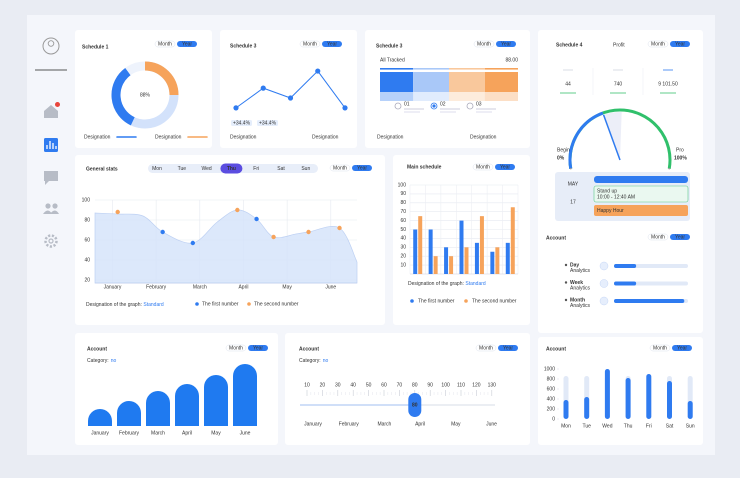 Image resolution: width=740 pixels, height=478 pixels. I want to click on tick-label: 10, so click(307, 385).